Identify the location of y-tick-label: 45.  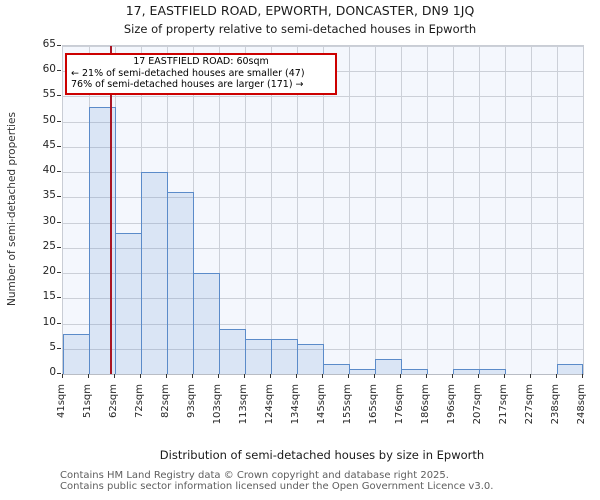
(49, 145).